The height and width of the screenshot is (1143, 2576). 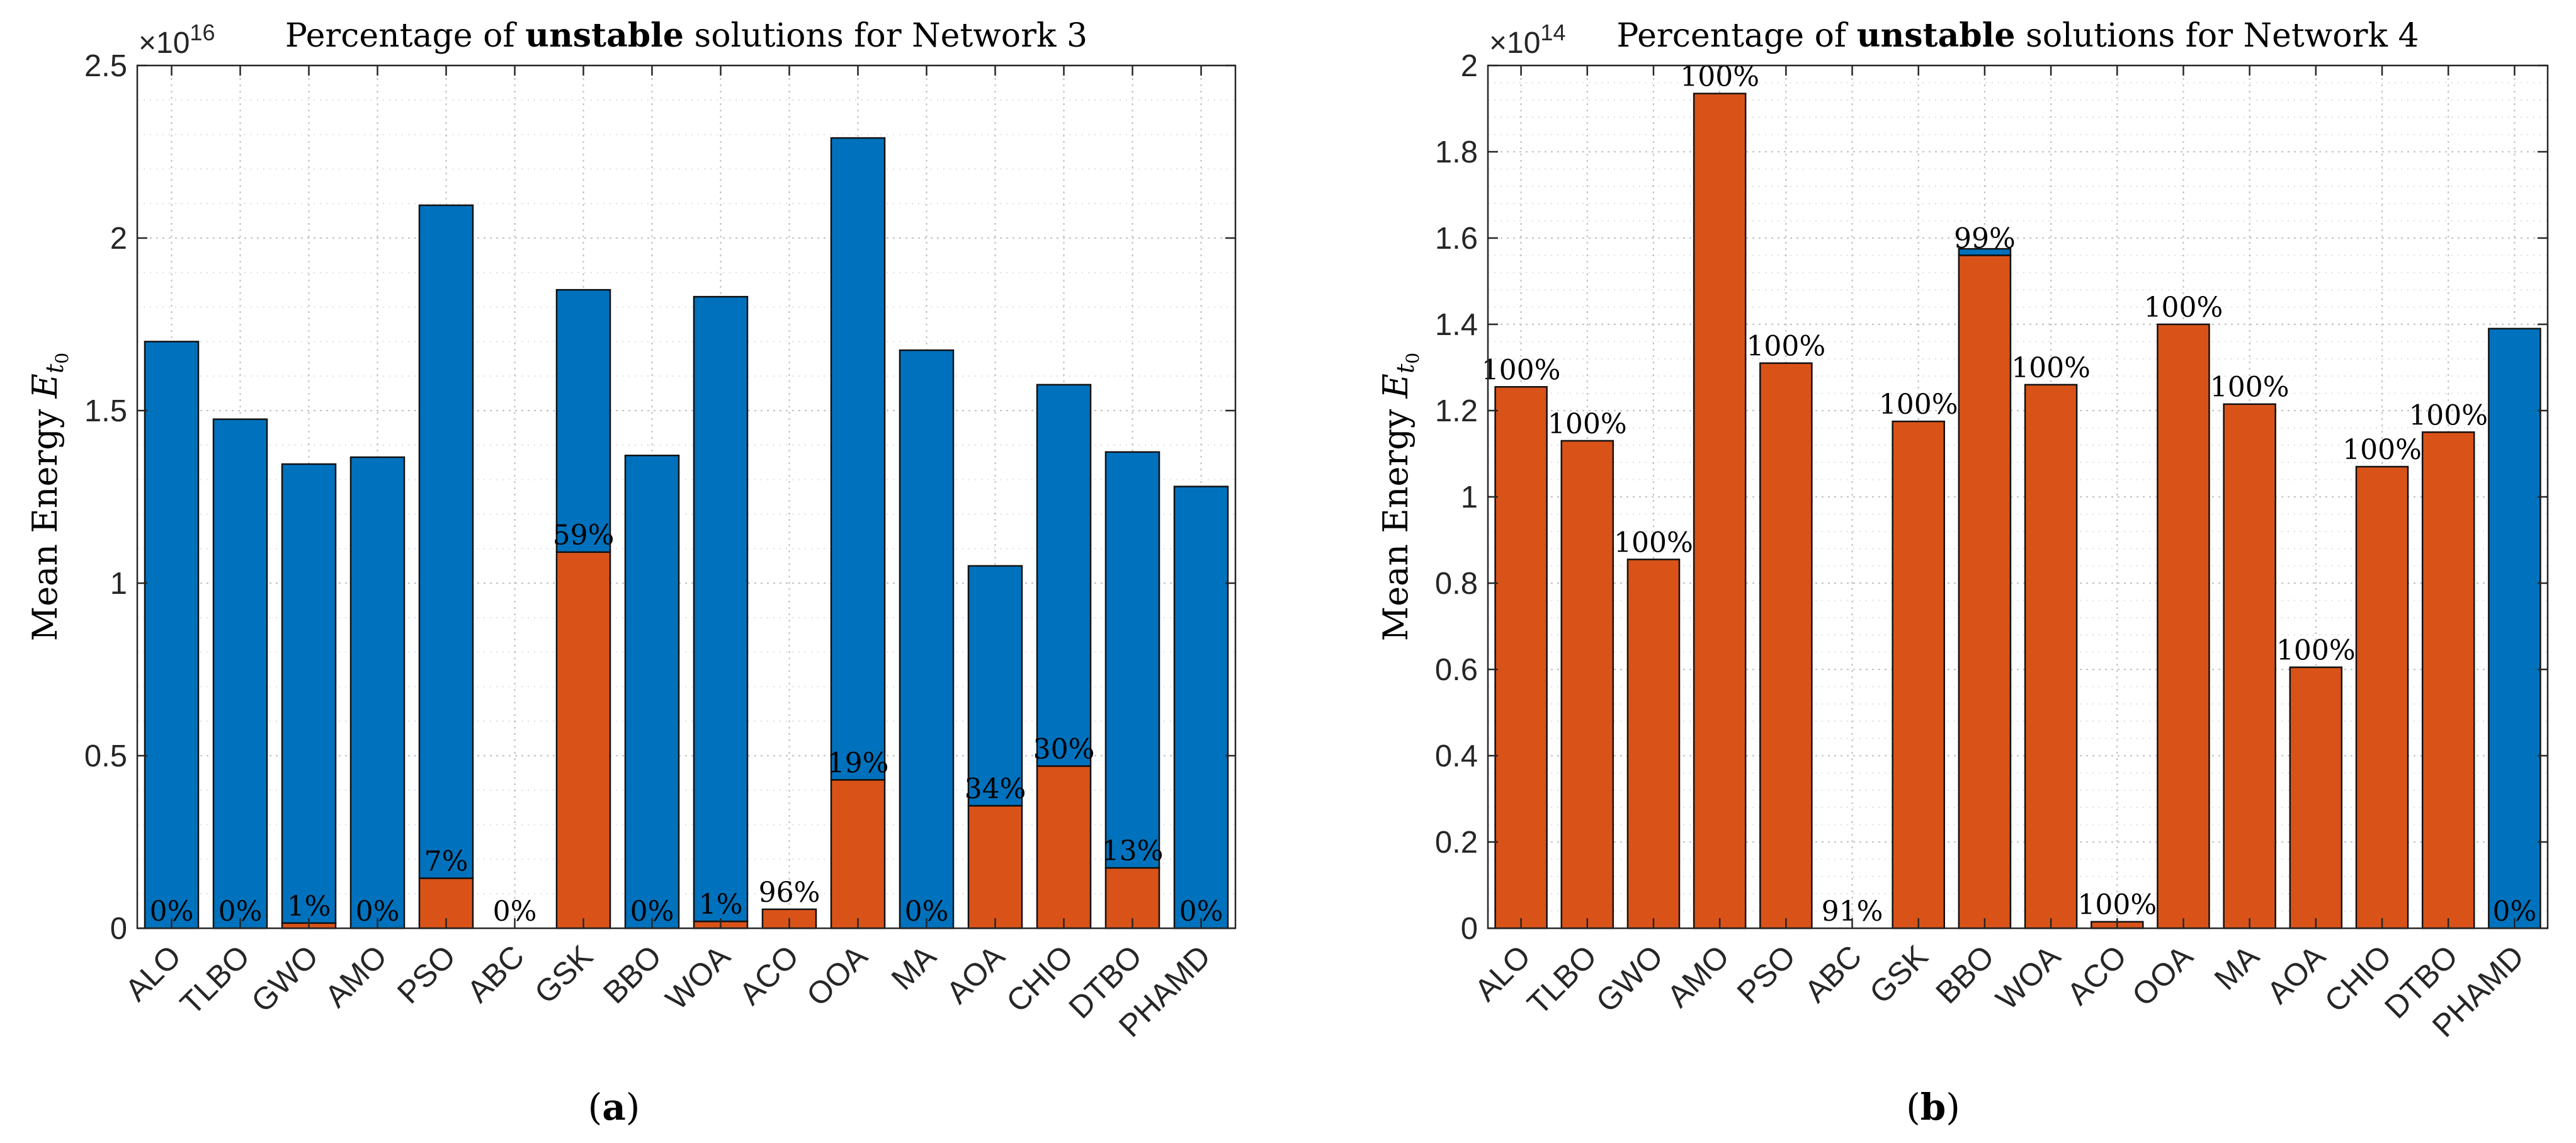 I want to click on data-label-ooa: 100%, so click(x=2183, y=308).